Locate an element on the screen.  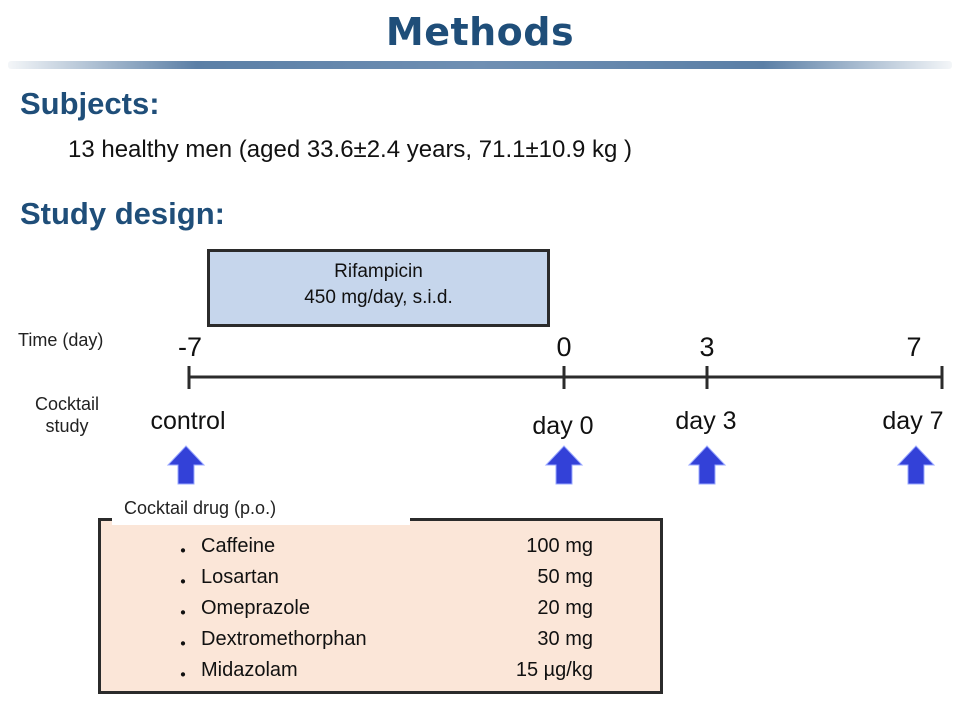
drug-row: ・ Losartan 50 mg is located at coordinates (383, 581).